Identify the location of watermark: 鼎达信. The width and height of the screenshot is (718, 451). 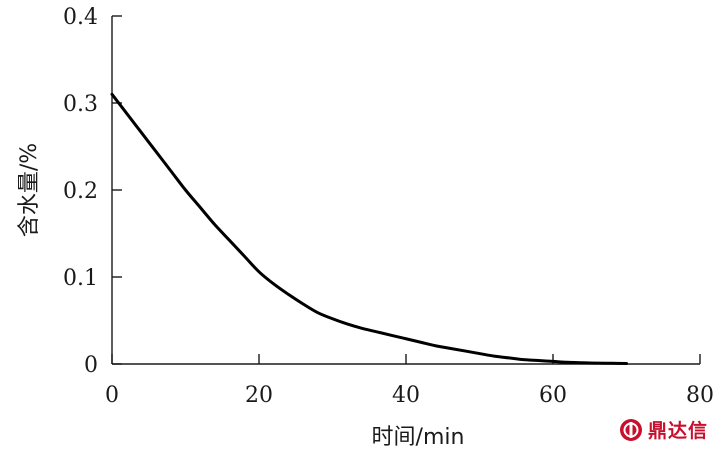
(663, 429).